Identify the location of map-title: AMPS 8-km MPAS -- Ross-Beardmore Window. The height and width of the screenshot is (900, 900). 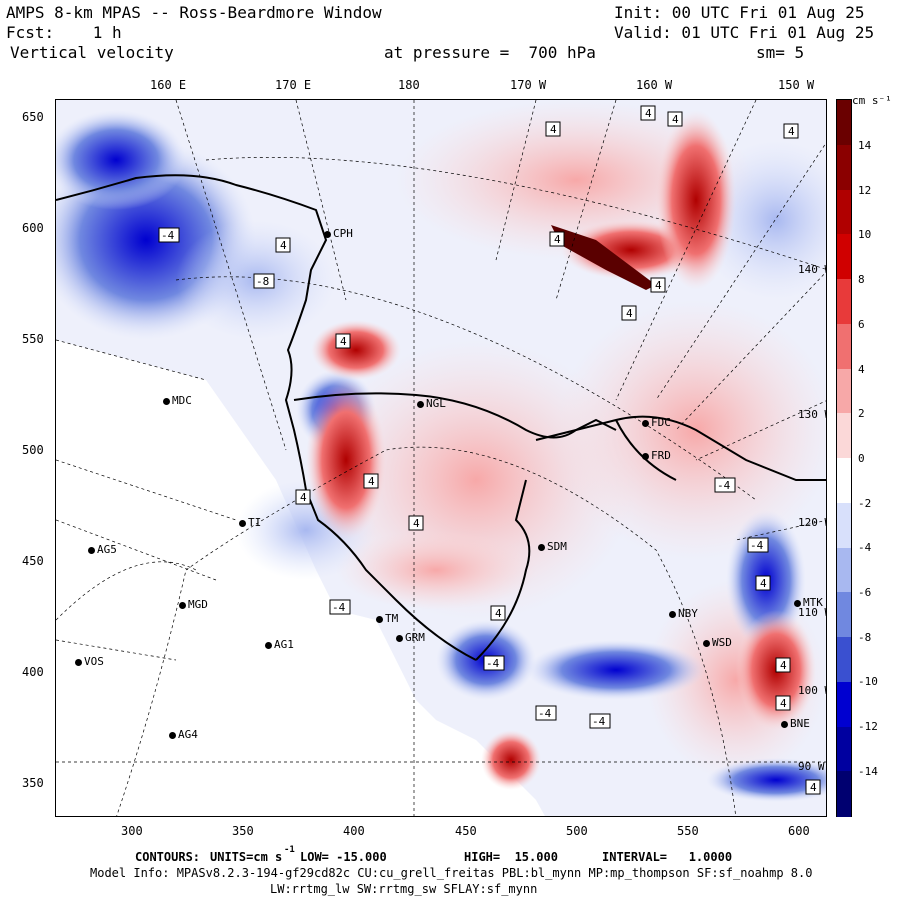
(194, 12).